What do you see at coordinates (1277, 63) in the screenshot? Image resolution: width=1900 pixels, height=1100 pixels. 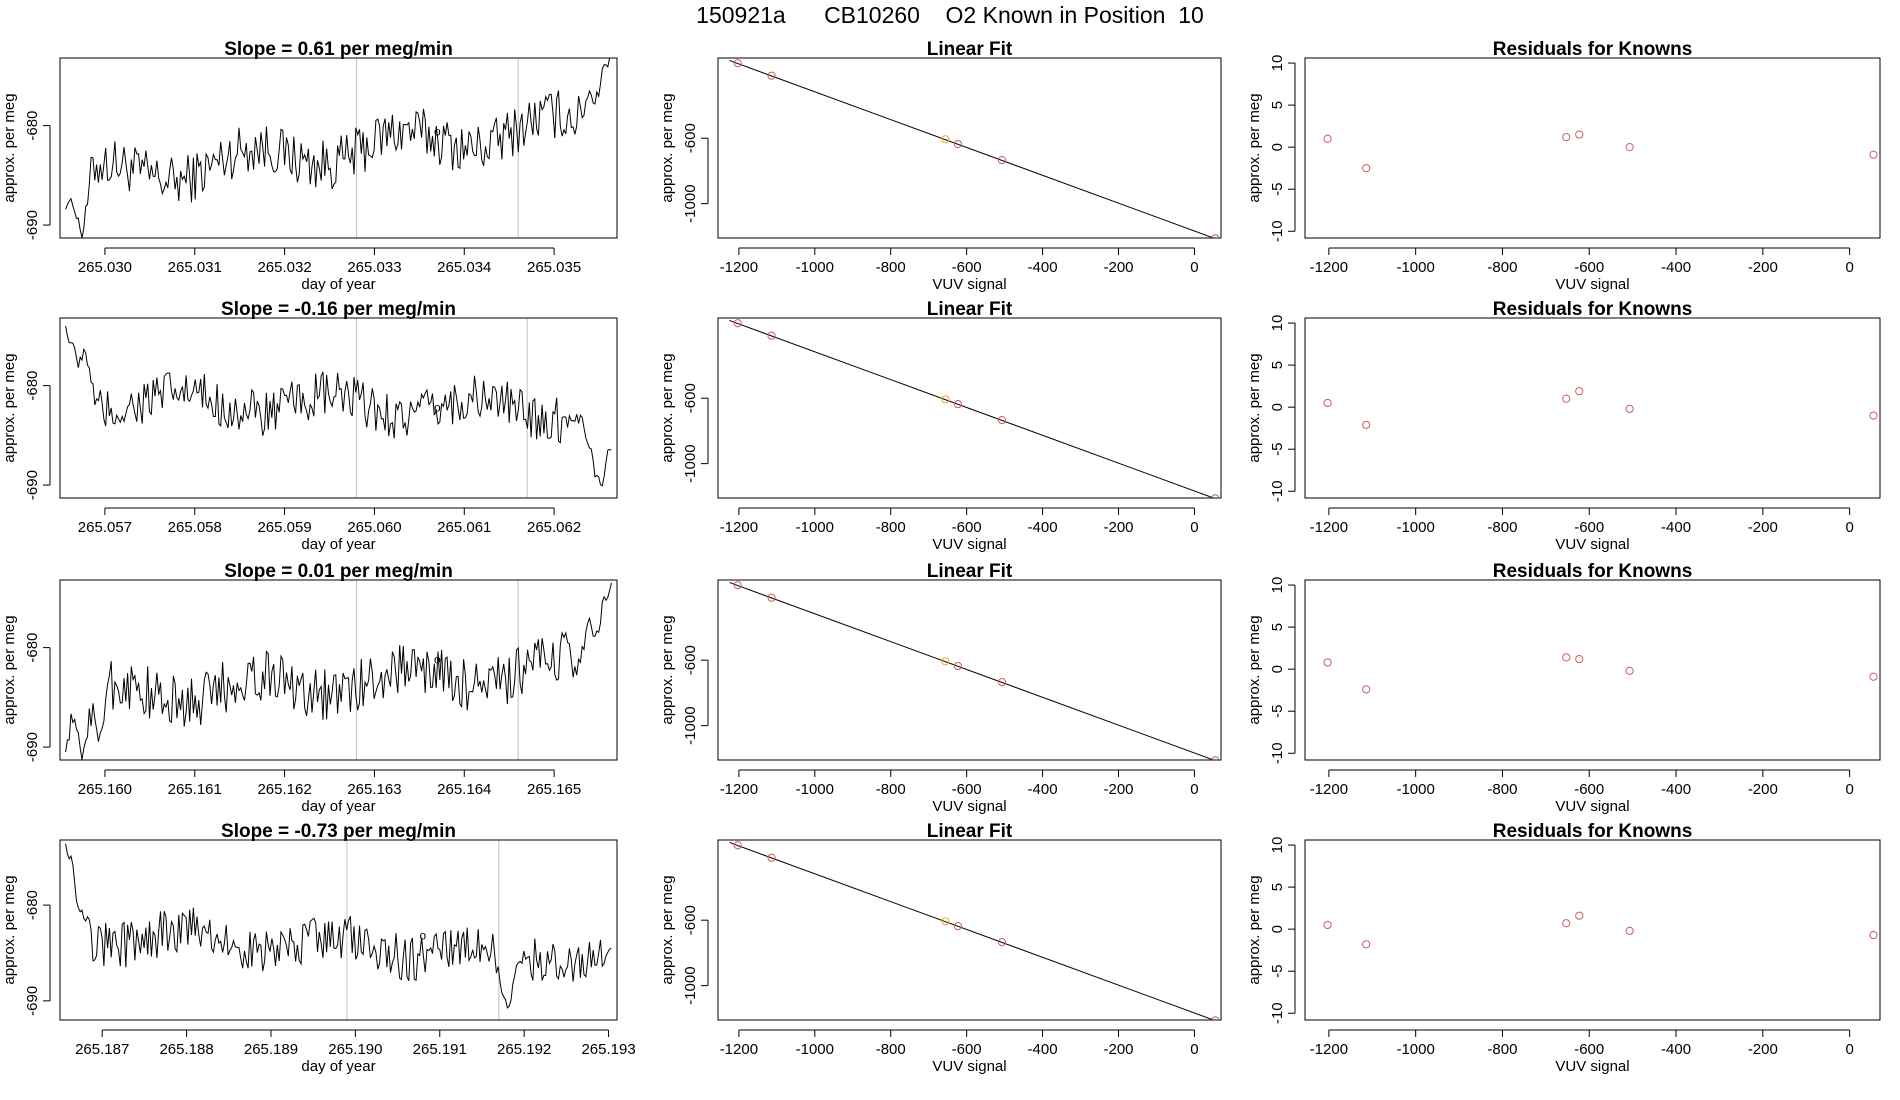 I see `y-tick-label: 10` at bounding box center [1277, 63].